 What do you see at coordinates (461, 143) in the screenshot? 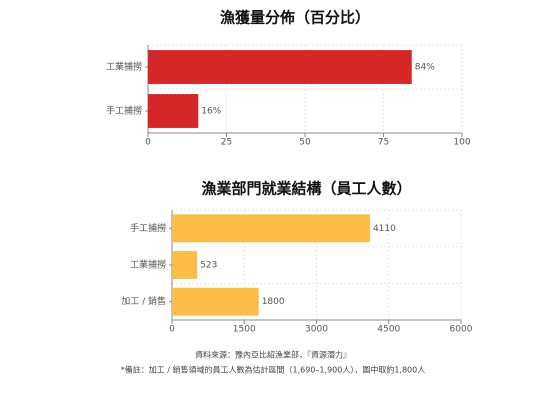
I see `x-tick-label: 100` at bounding box center [461, 143].